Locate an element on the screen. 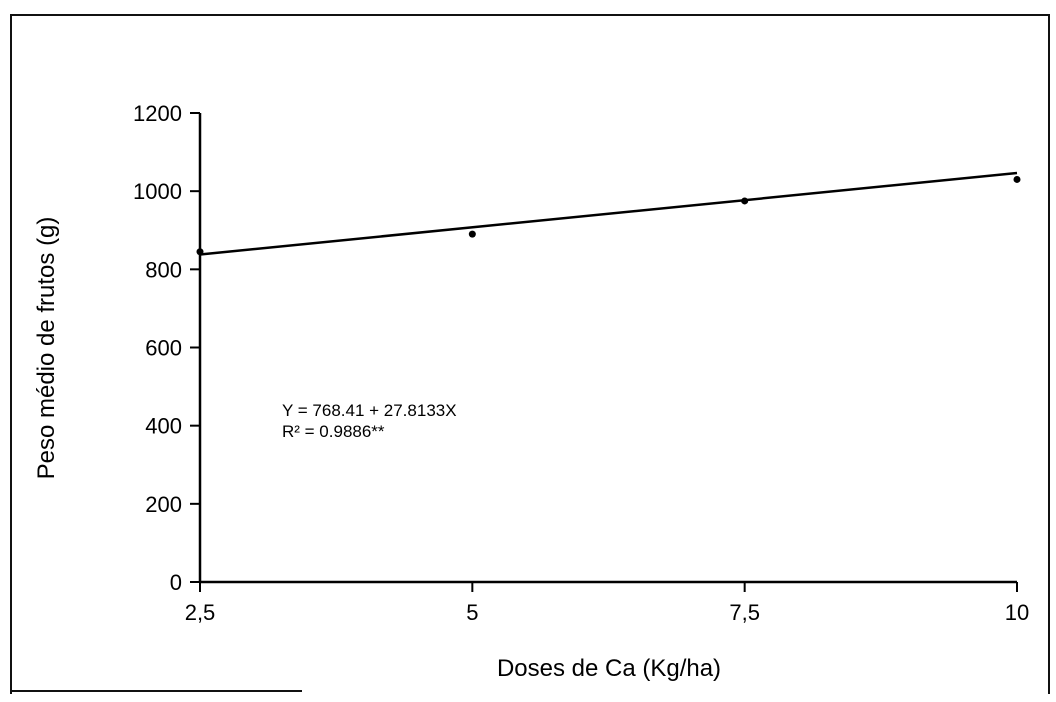  y-tick-label: 600 is located at coordinates (163, 348).